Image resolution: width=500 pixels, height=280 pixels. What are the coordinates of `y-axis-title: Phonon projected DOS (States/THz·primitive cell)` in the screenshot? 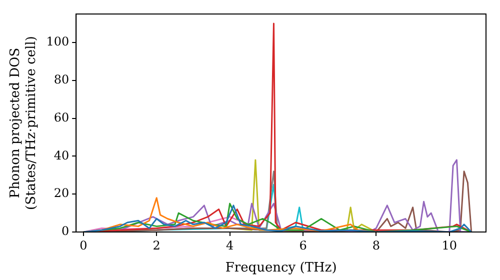 It's located at (23, 123).